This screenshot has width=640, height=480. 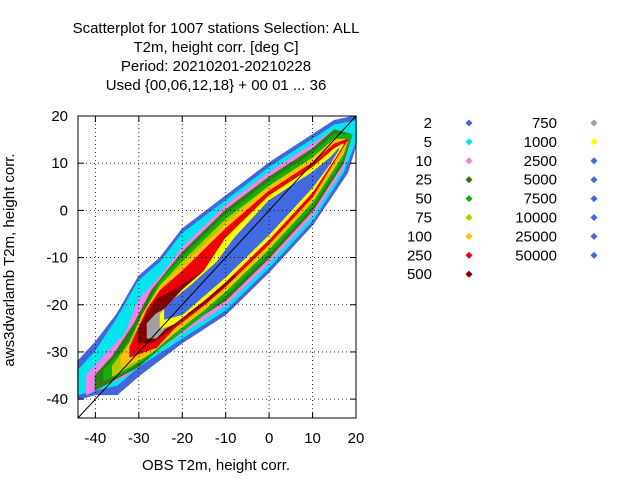 What do you see at coordinates (269, 438) in the screenshot?
I see `x-tick-label-0: 0` at bounding box center [269, 438].